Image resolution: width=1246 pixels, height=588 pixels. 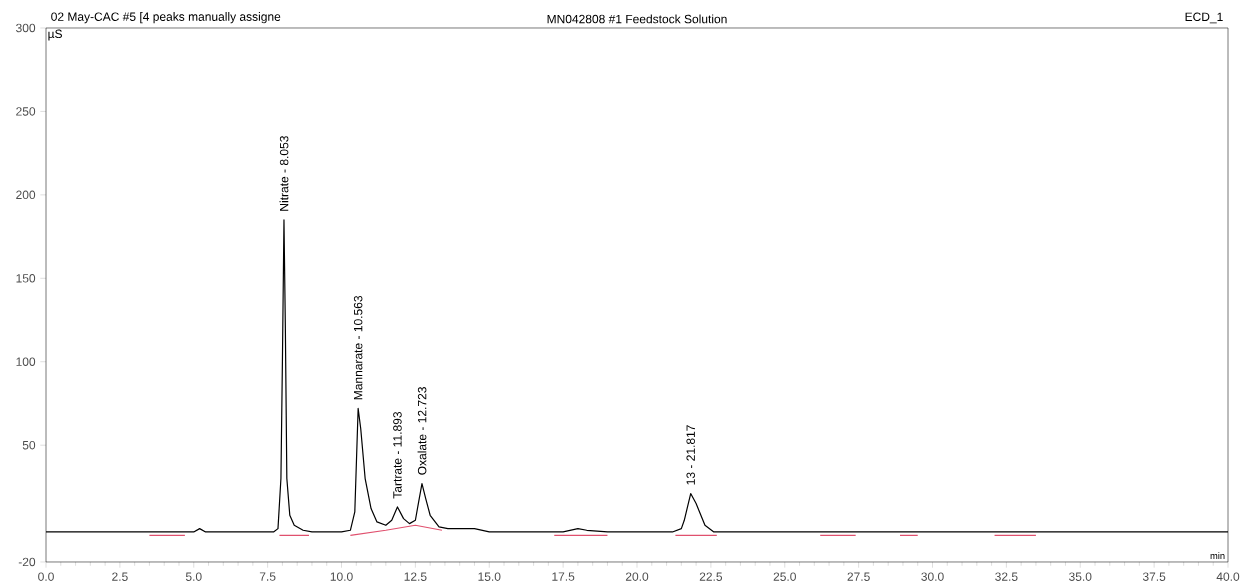 I want to click on x-tick-label: 15.0, so click(x=489, y=576).